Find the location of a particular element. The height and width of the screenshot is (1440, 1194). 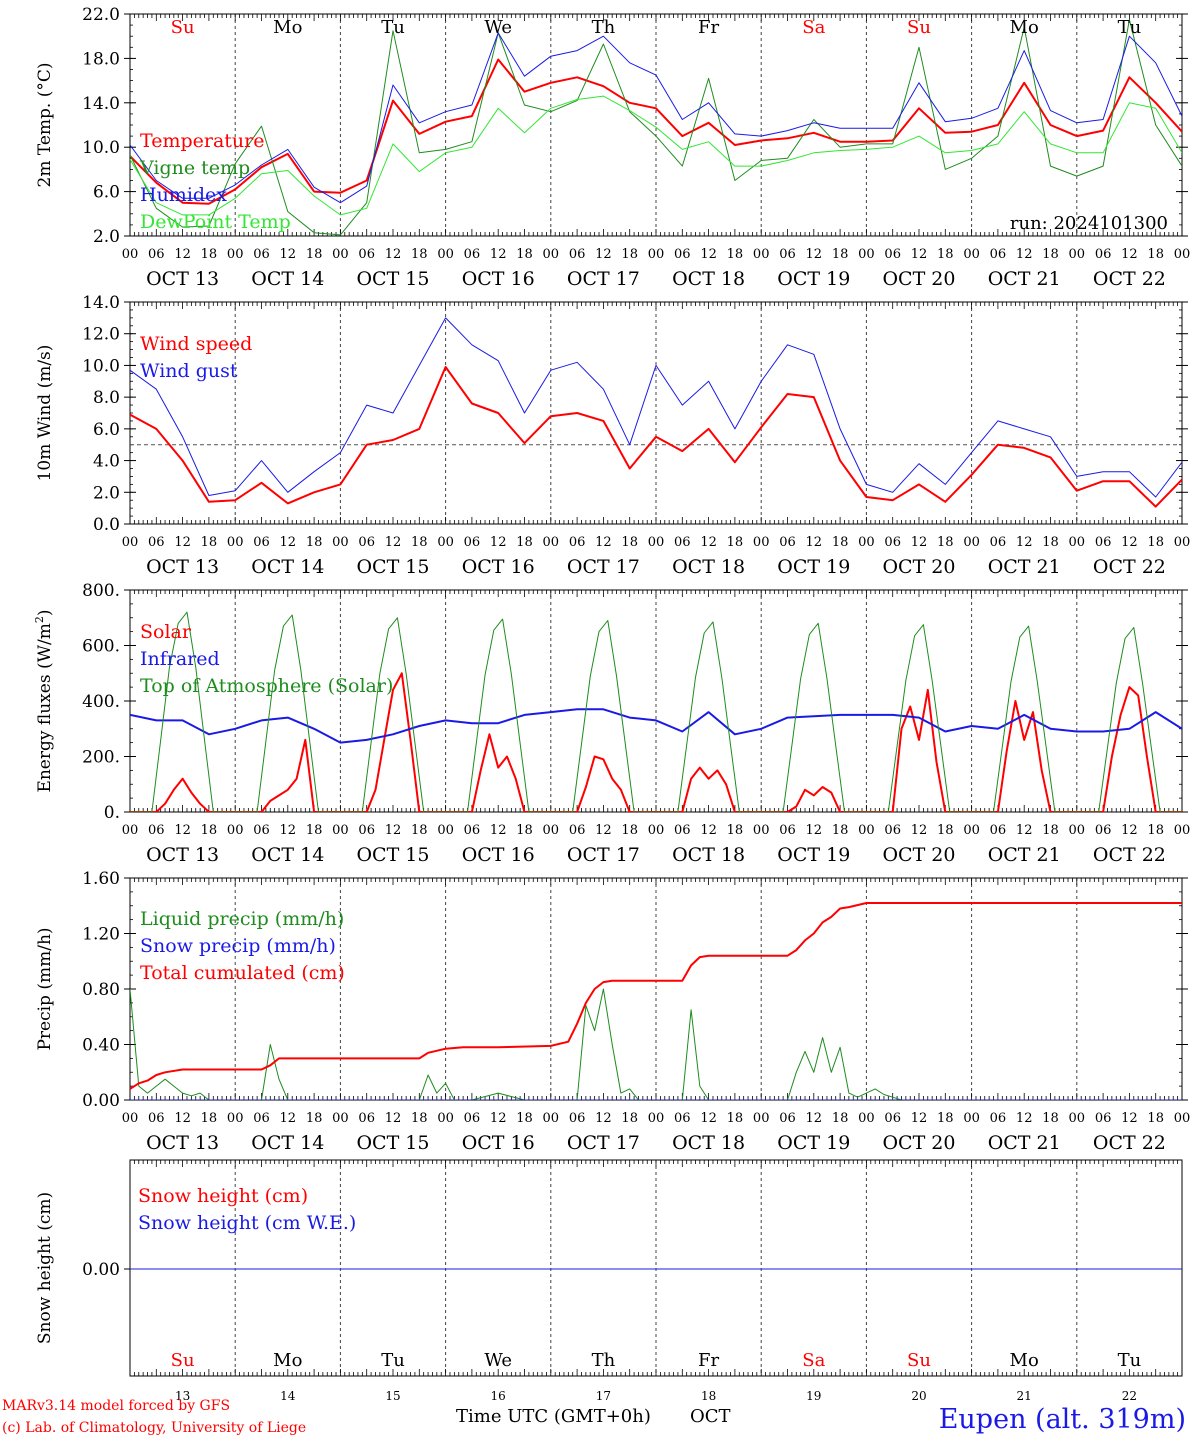

run-label: run: 2024101300 is located at coordinates (1089, 223).